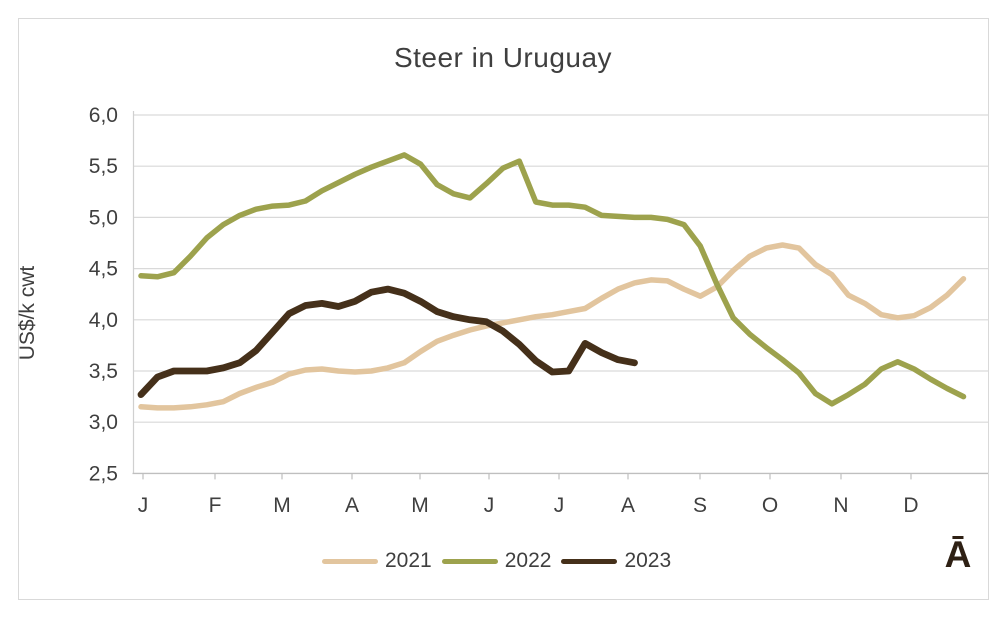 The width and height of the screenshot is (1006, 618). I want to click on x-tick-label: F, so click(215, 505).